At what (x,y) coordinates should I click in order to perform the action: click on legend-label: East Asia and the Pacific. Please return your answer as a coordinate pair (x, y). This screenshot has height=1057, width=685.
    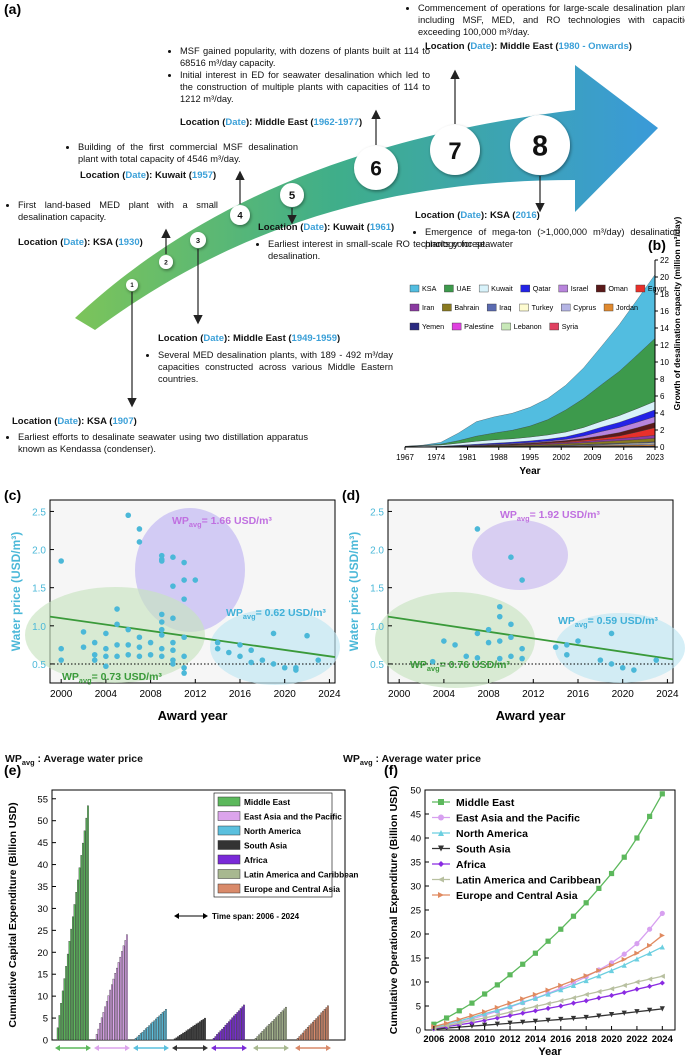
    Looking at the image, I should click on (293, 817).